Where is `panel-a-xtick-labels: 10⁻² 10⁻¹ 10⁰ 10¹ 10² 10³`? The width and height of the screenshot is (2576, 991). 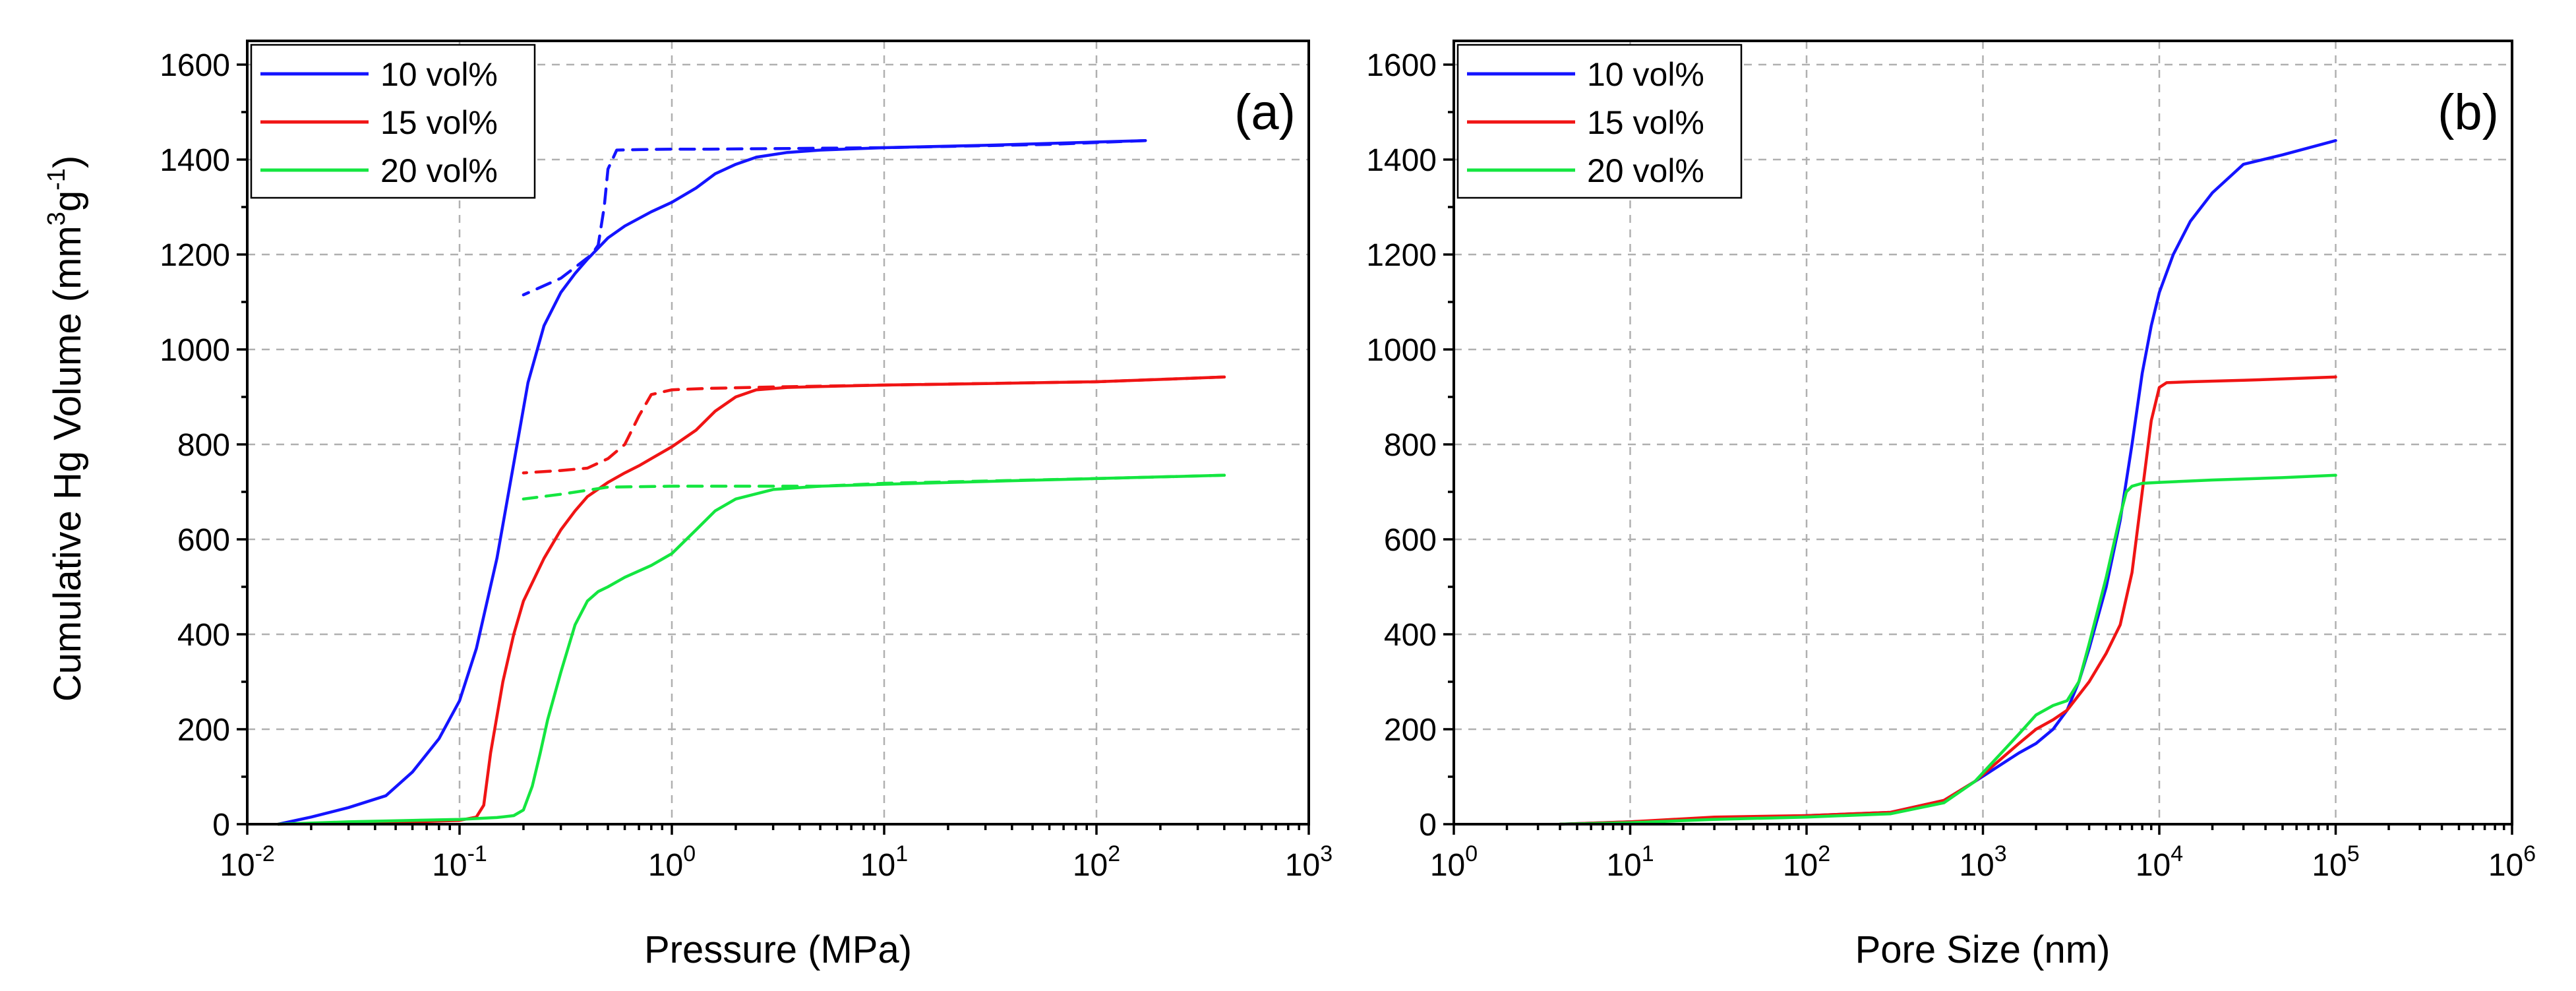
panel-a-xtick-labels: 10⁻² 10⁻¹ 10⁰ 10¹ 10² 10³ is located at coordinates (777, 862).